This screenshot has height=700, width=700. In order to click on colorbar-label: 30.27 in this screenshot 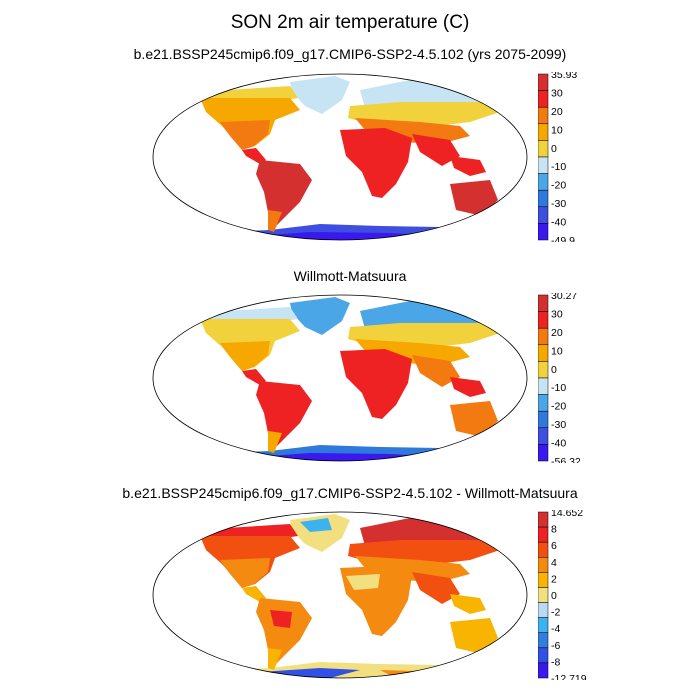, I will do `click(564, 297)`.